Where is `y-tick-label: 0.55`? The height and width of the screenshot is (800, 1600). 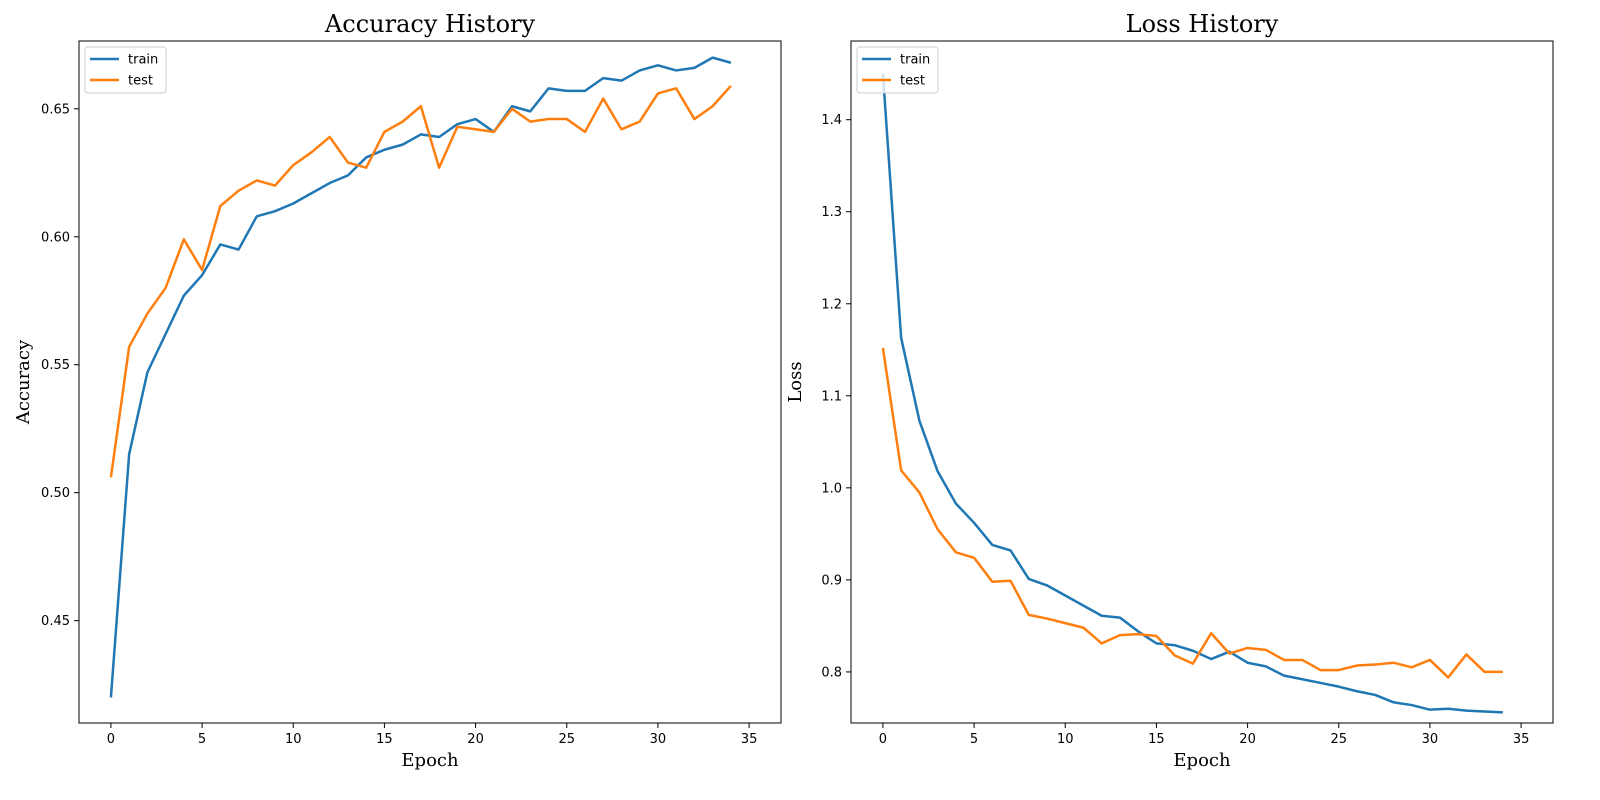
y-tick-label: 0.55 is located at coordinates (55, 365).